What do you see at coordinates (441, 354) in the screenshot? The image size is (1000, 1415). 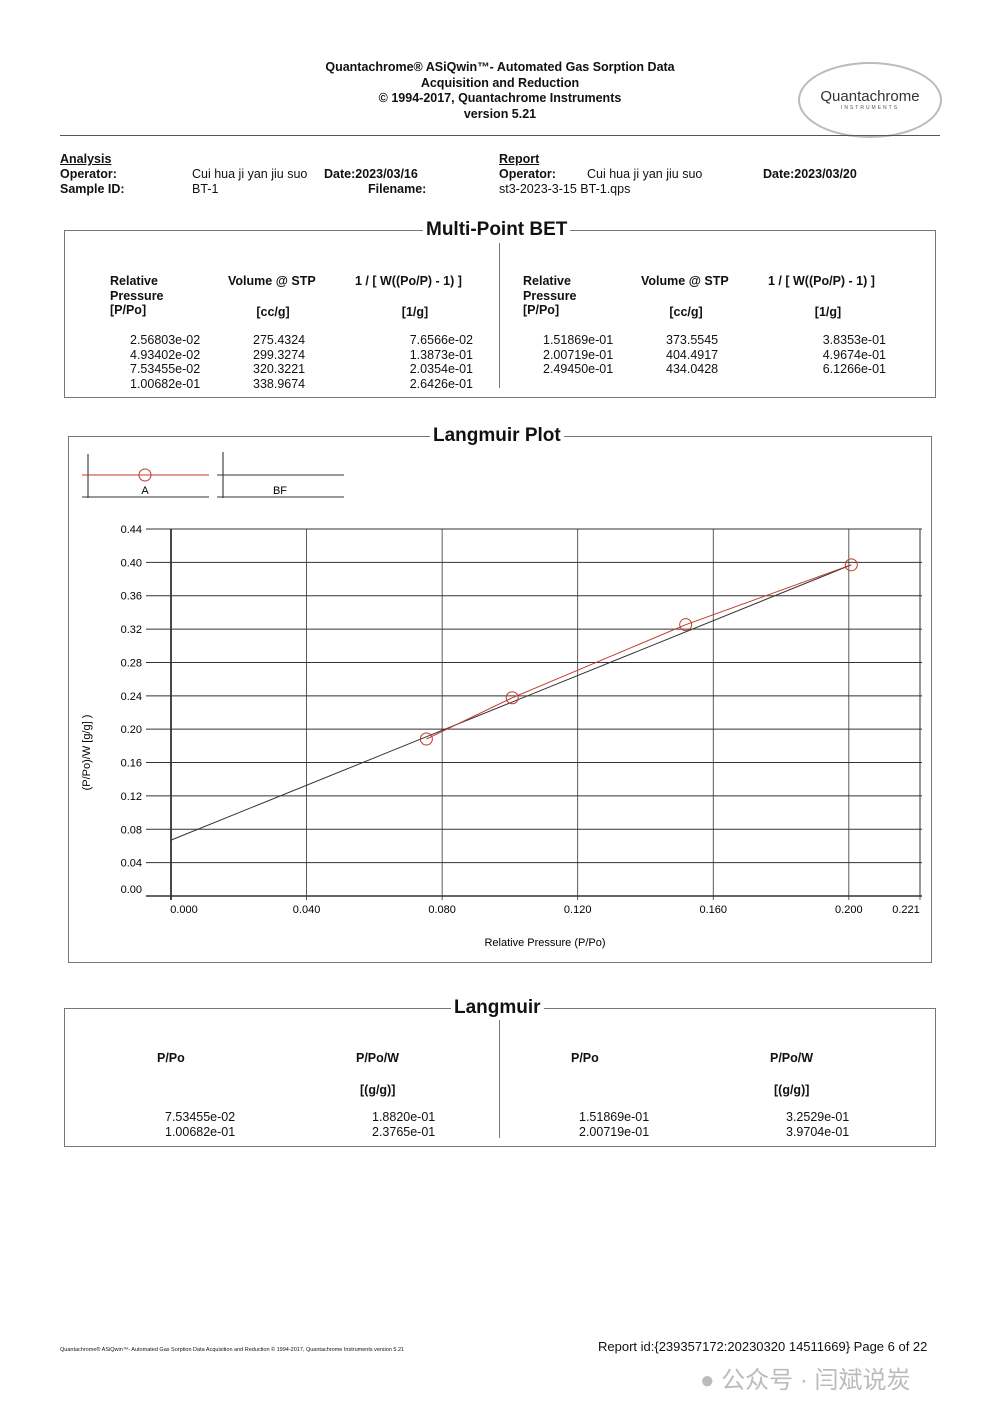 I see `cell-inverse: 1.3873e-01` at bounding box center [441, 354].